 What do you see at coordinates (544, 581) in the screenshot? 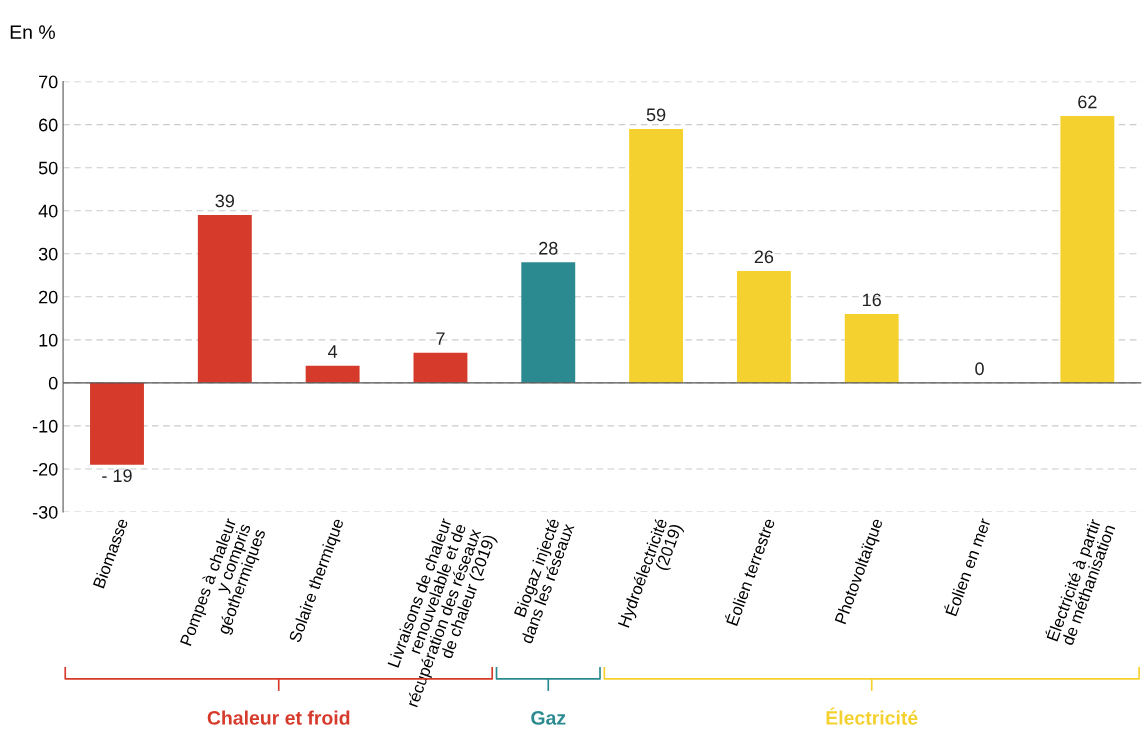
I see `x-tick-label: Biogaz injecté dans les réseaux` at bounding box center [544, 581].